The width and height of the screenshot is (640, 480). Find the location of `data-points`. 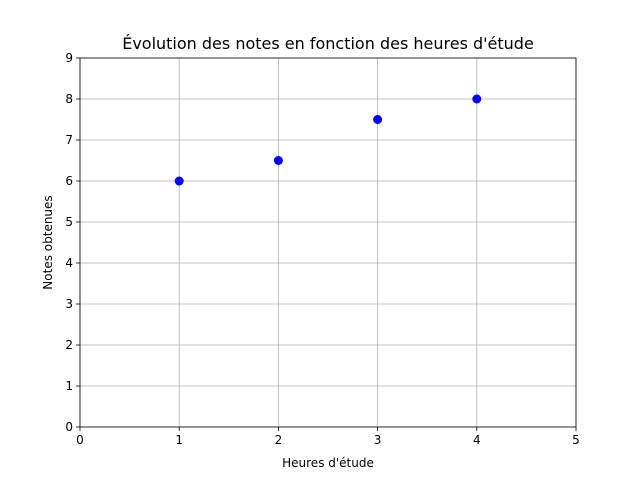

data-points is located at coordinates (328, 140).